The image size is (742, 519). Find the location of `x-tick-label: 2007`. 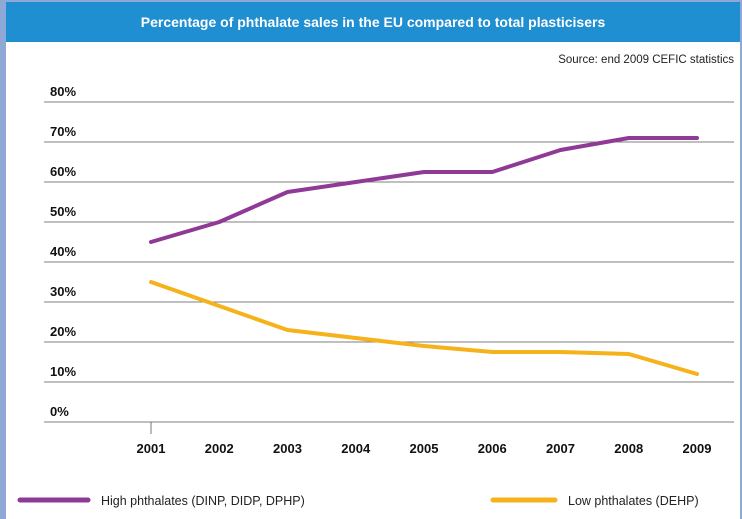

x-tick-label: 2007 is located at coordinates (560, 448).